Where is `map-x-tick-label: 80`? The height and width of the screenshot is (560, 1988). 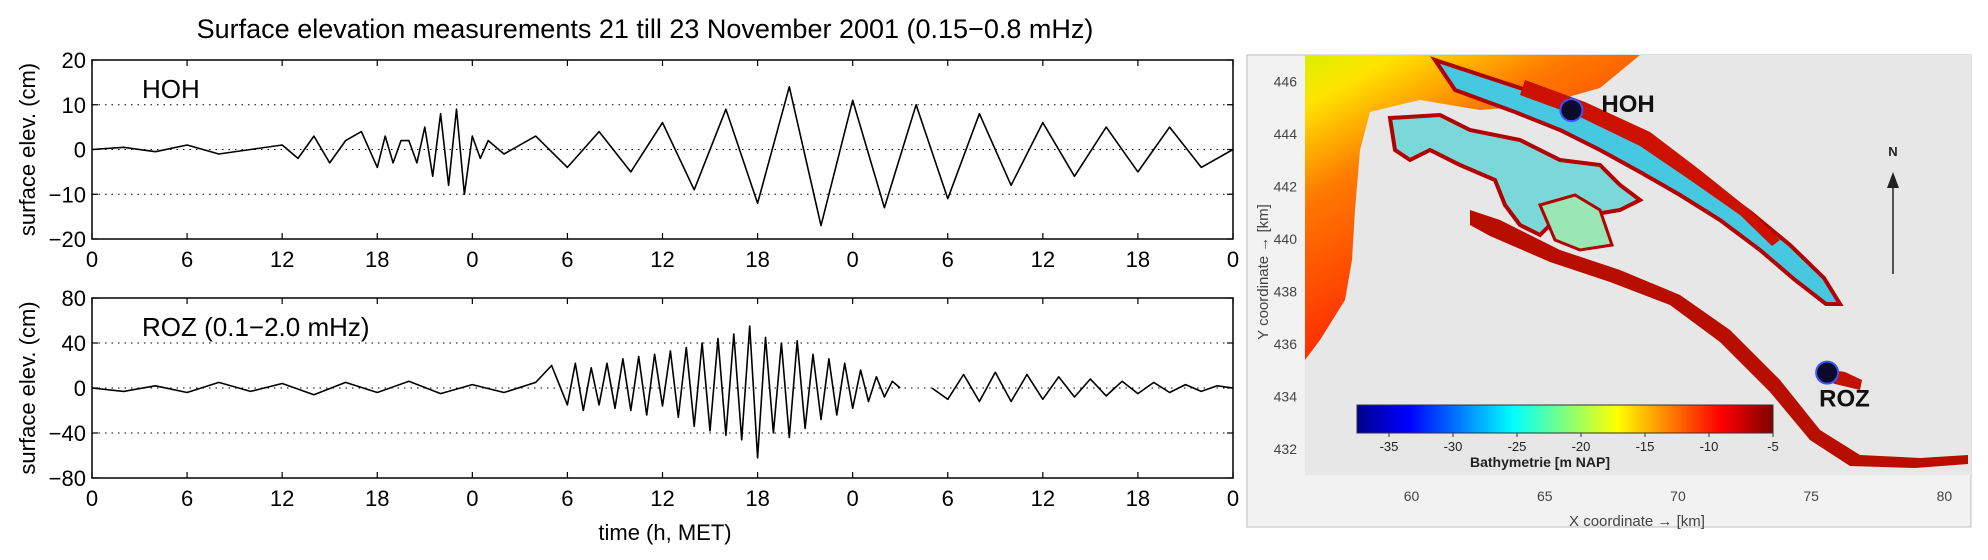
map-x-tick-label: 80 is located at coordinates (1945, 496).